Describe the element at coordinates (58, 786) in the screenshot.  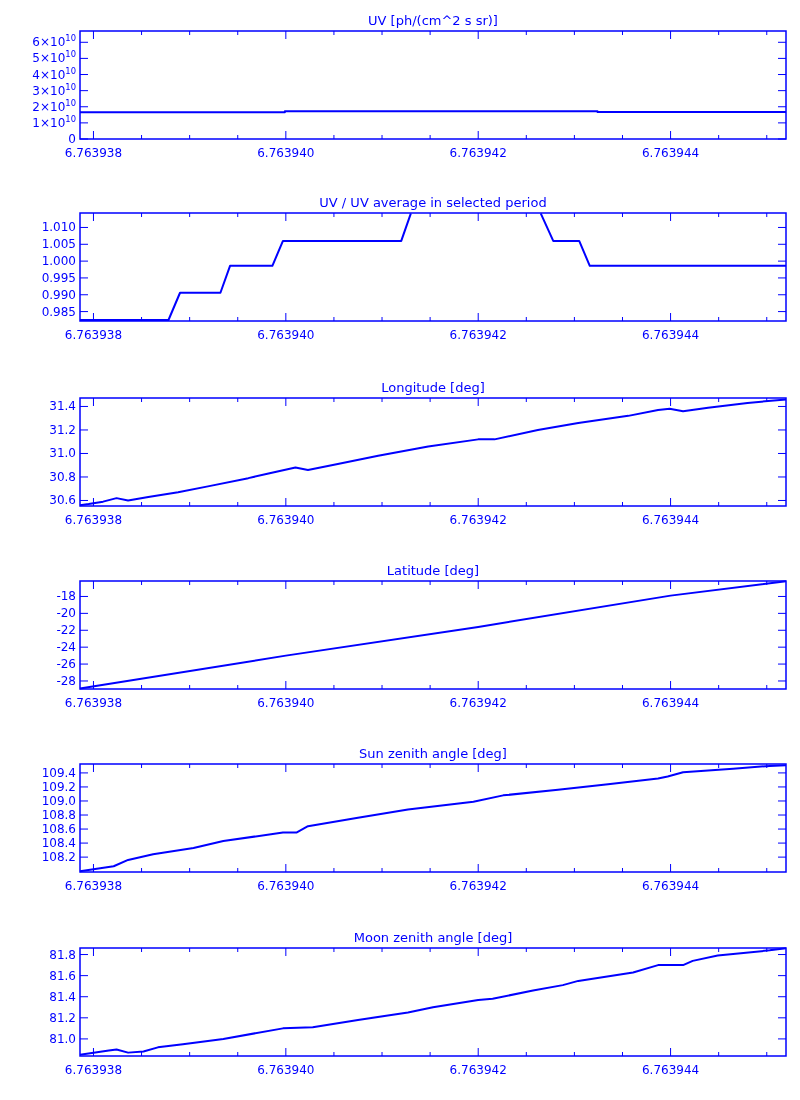
I see `y-tick-label: 109.2` at that location.